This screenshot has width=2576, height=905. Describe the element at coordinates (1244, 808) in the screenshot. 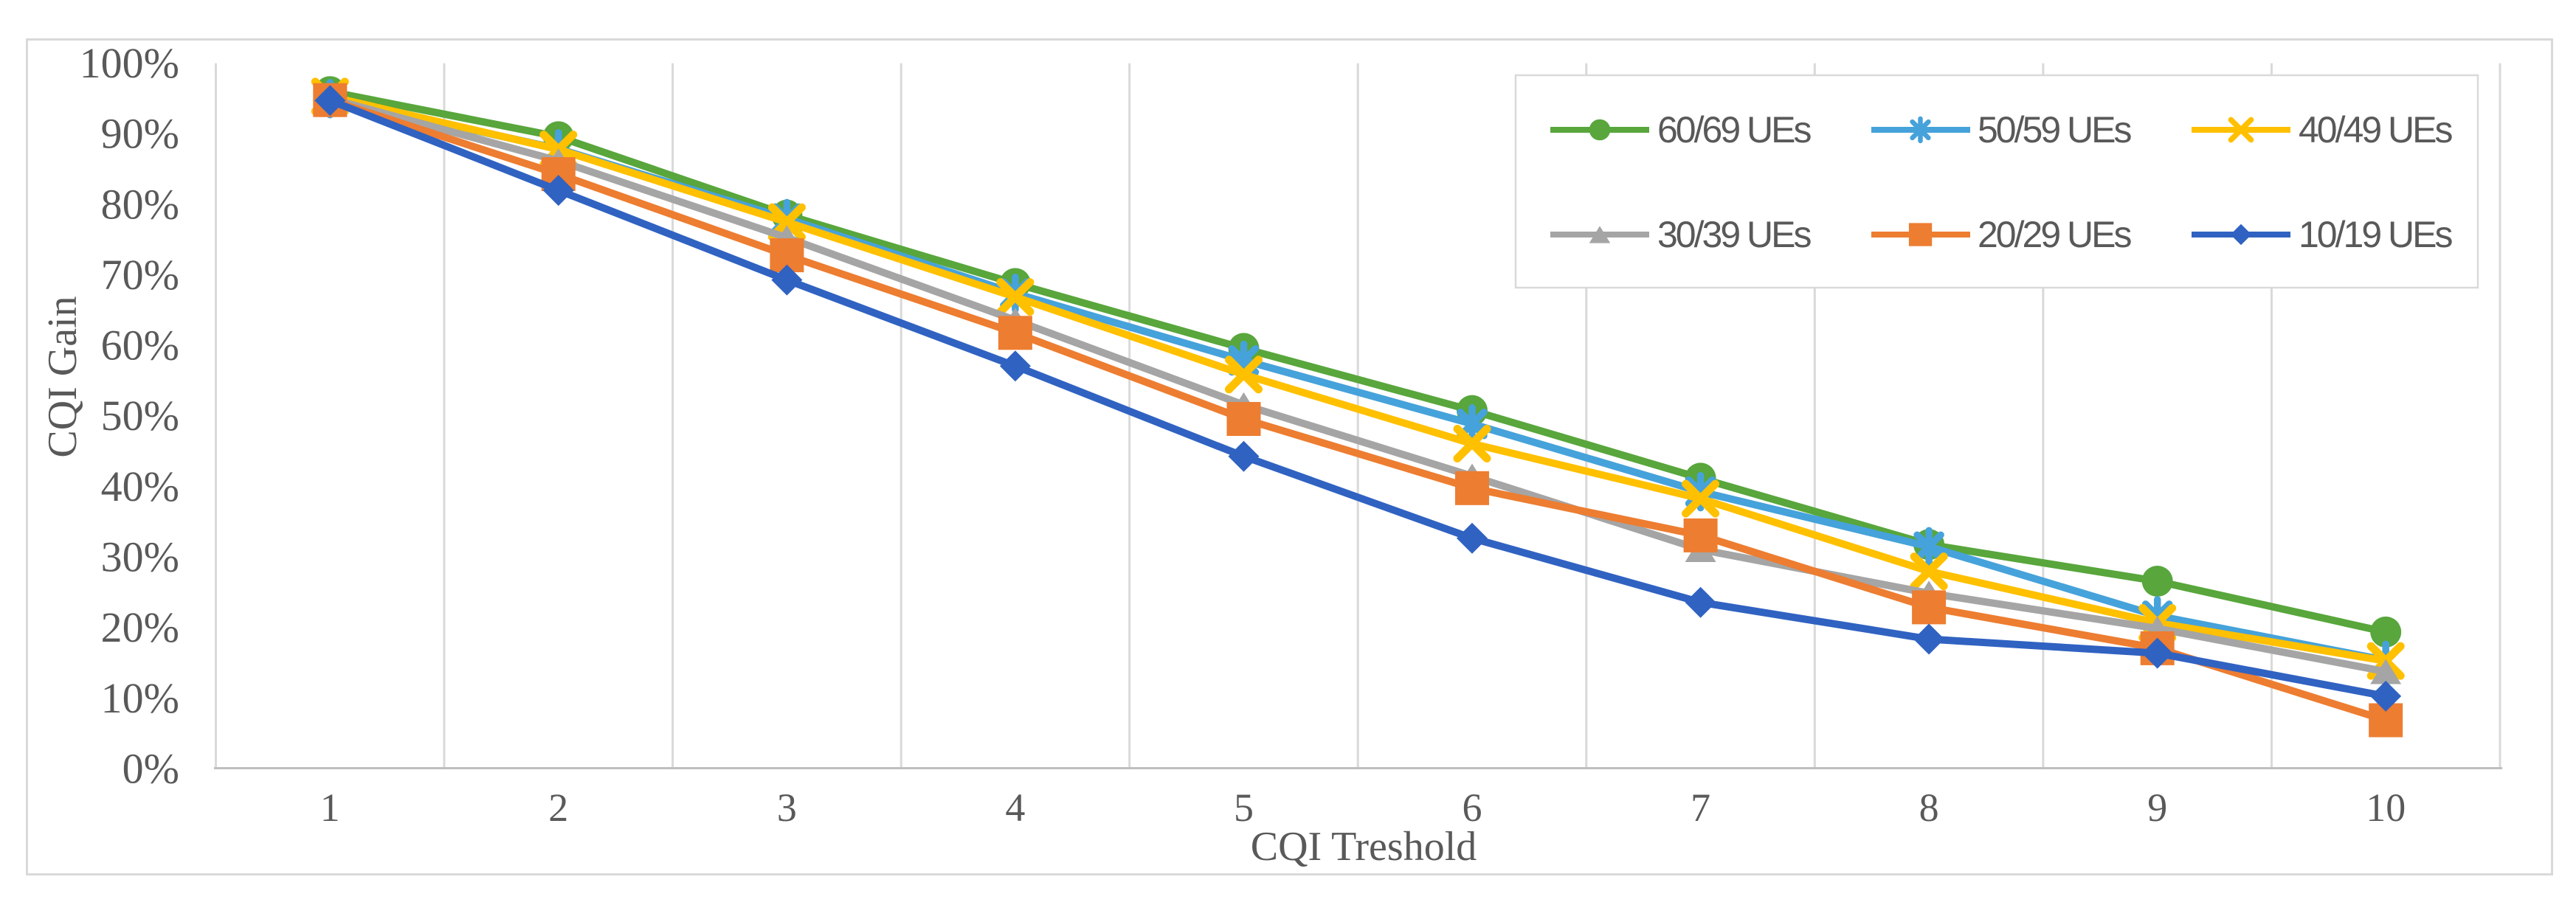

I see `svg-text: 5` at that location.